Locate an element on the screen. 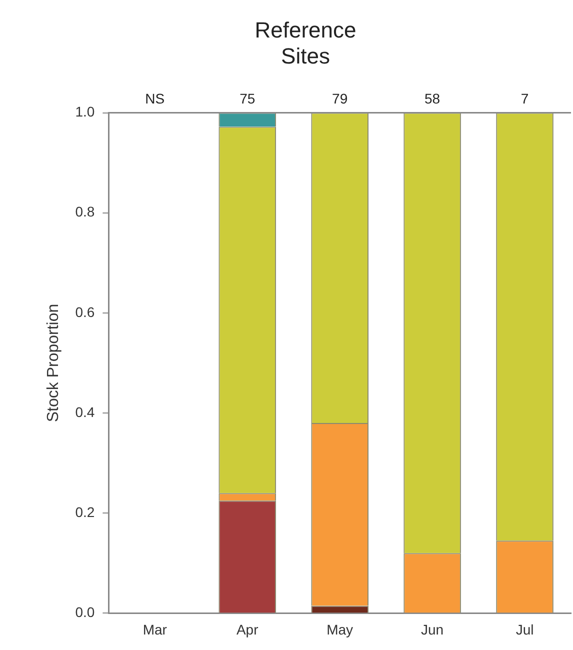  text: 79 is located at coordinates (340, 98).